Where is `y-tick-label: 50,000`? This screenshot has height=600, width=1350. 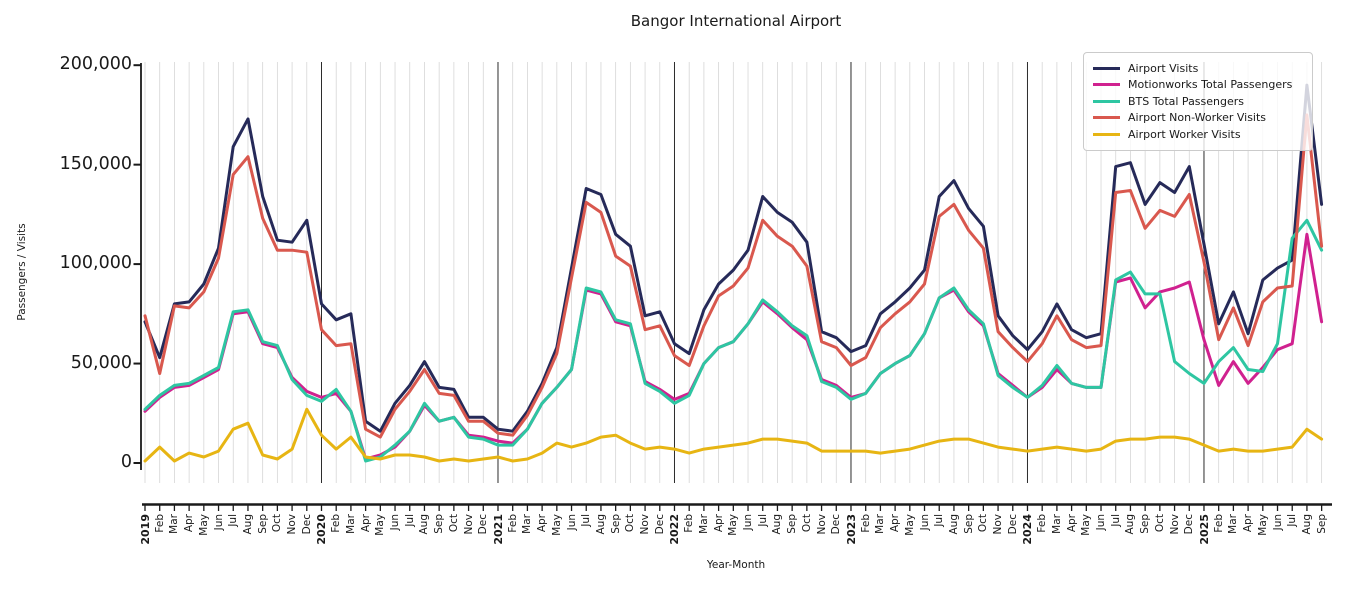 y-tick-label: 50,000 is located at coordinates (101, 362).